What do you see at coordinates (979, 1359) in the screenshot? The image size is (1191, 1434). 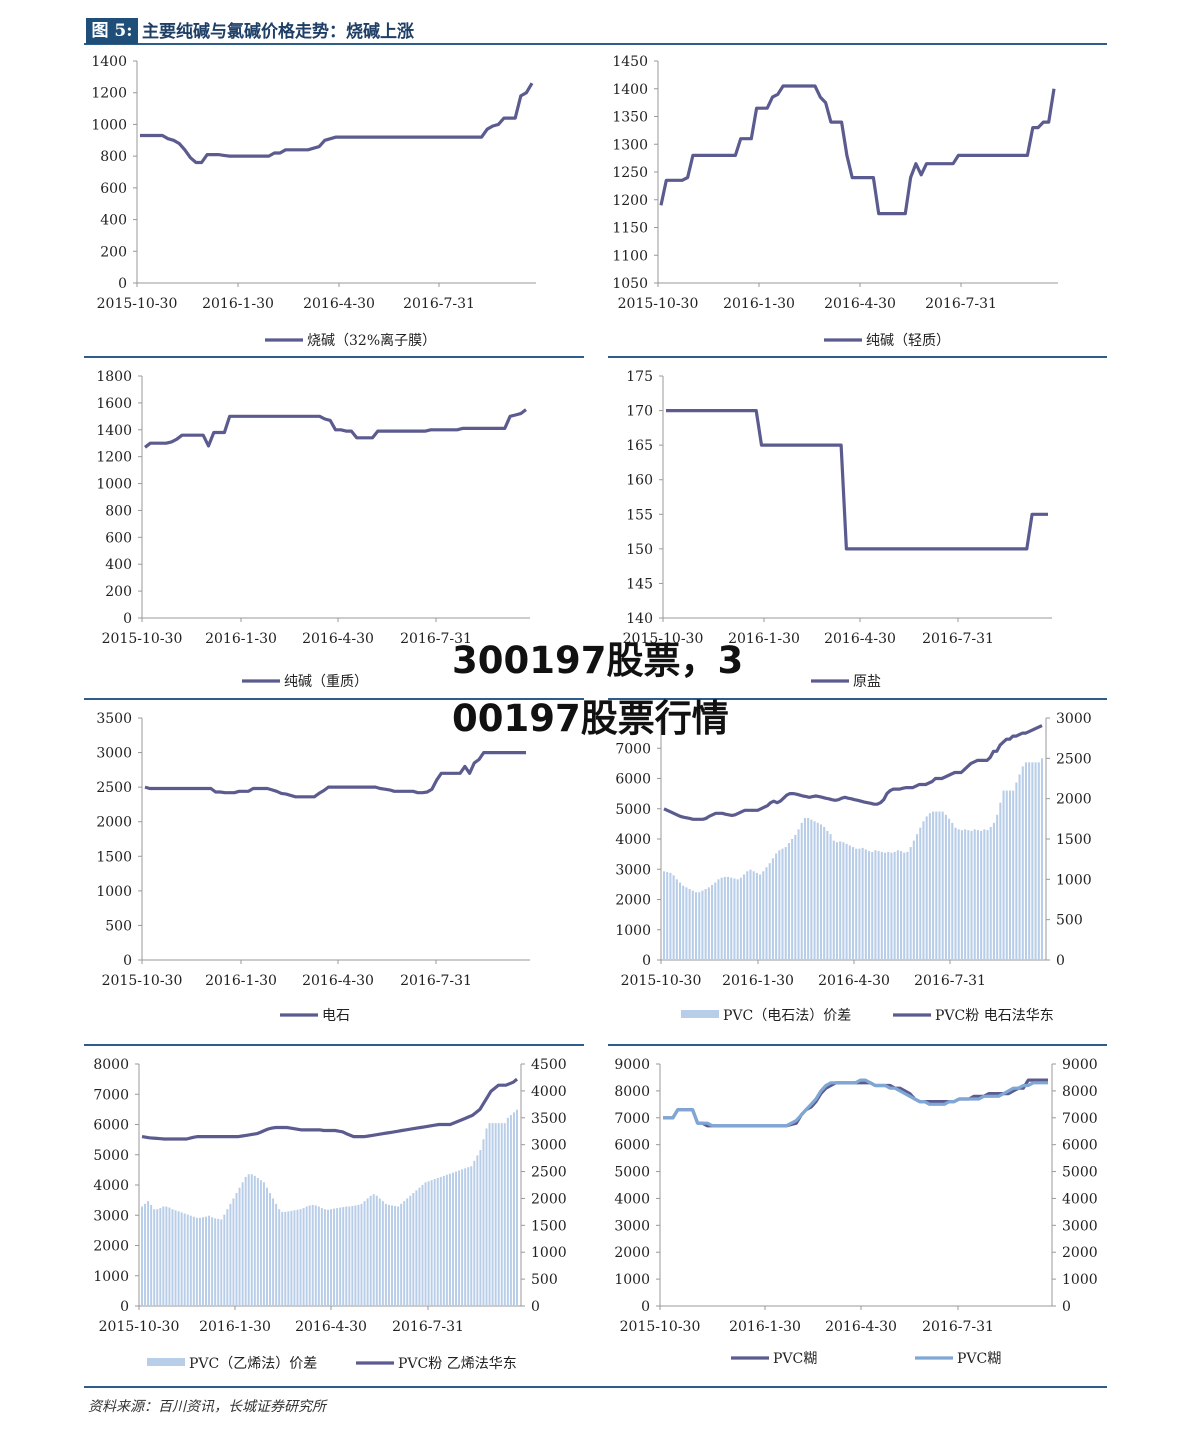 I see `legend-label: PVC糊` at bounding box center [979, 1359].